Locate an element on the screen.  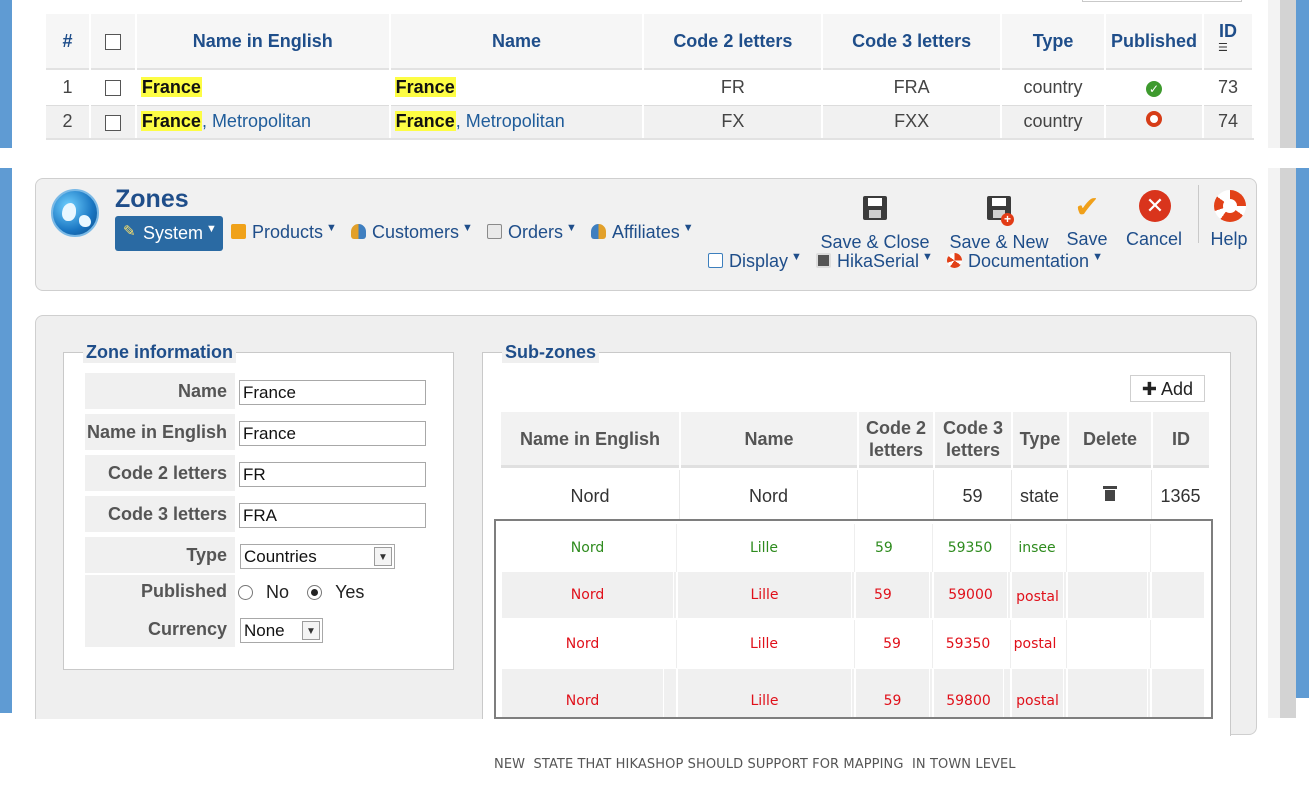
col-select-all is located at coordinates (113, 41).